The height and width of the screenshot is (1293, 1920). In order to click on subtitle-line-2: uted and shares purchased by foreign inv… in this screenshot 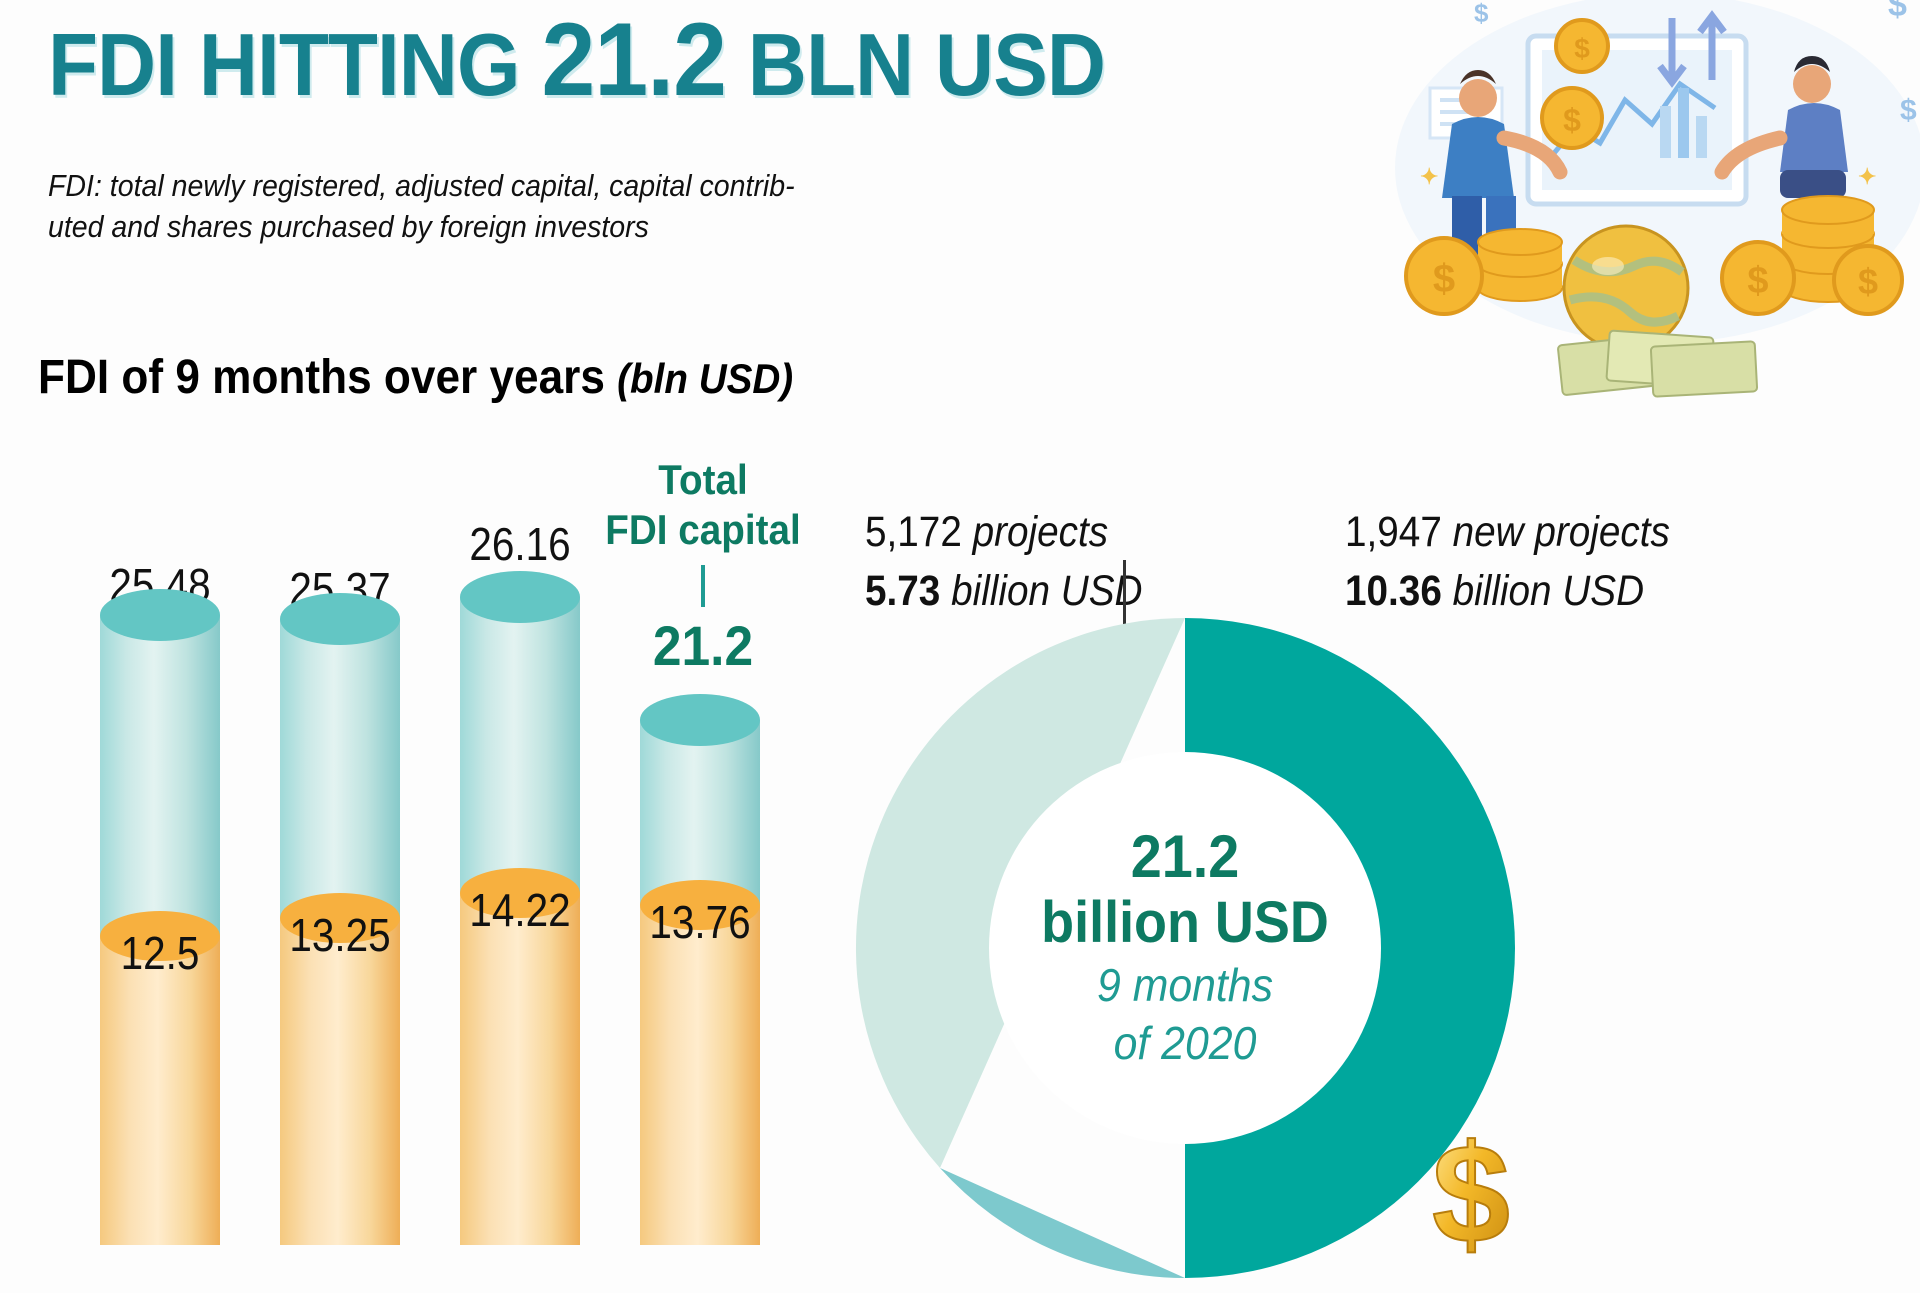, I will do `click(348, 226)`.